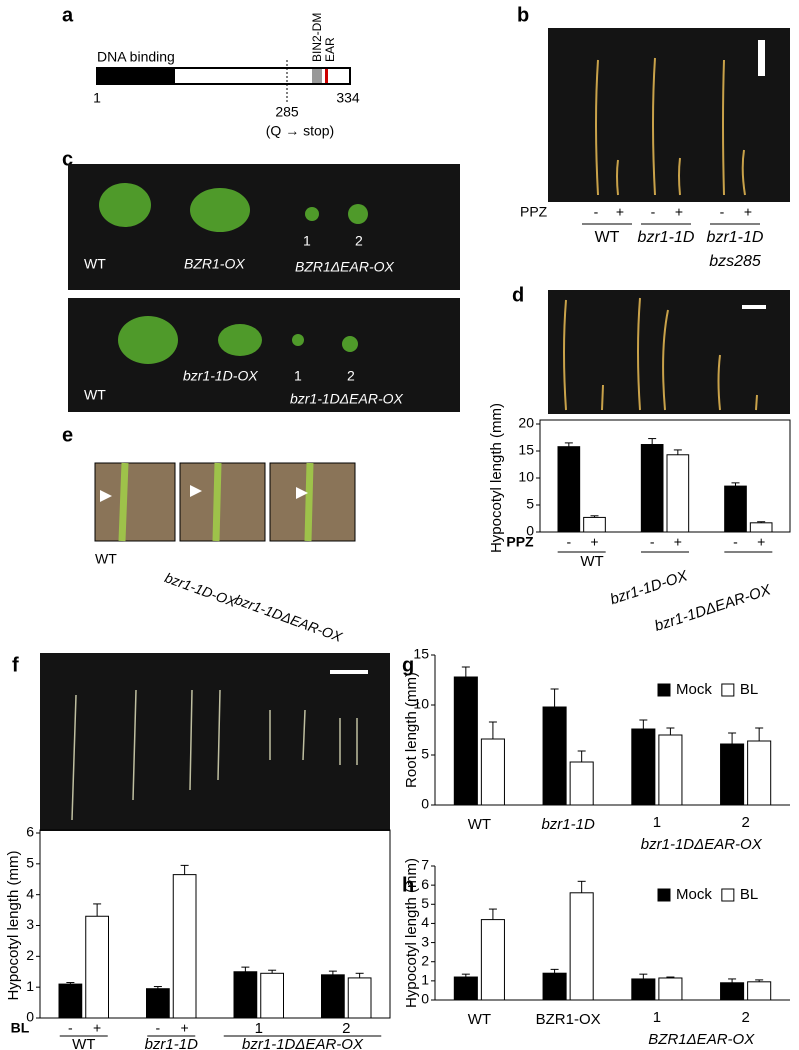  What do you see at coordinates (67, 435) in the screenshot?
I see `panel-letter: e` at bounding box center [67, 435].